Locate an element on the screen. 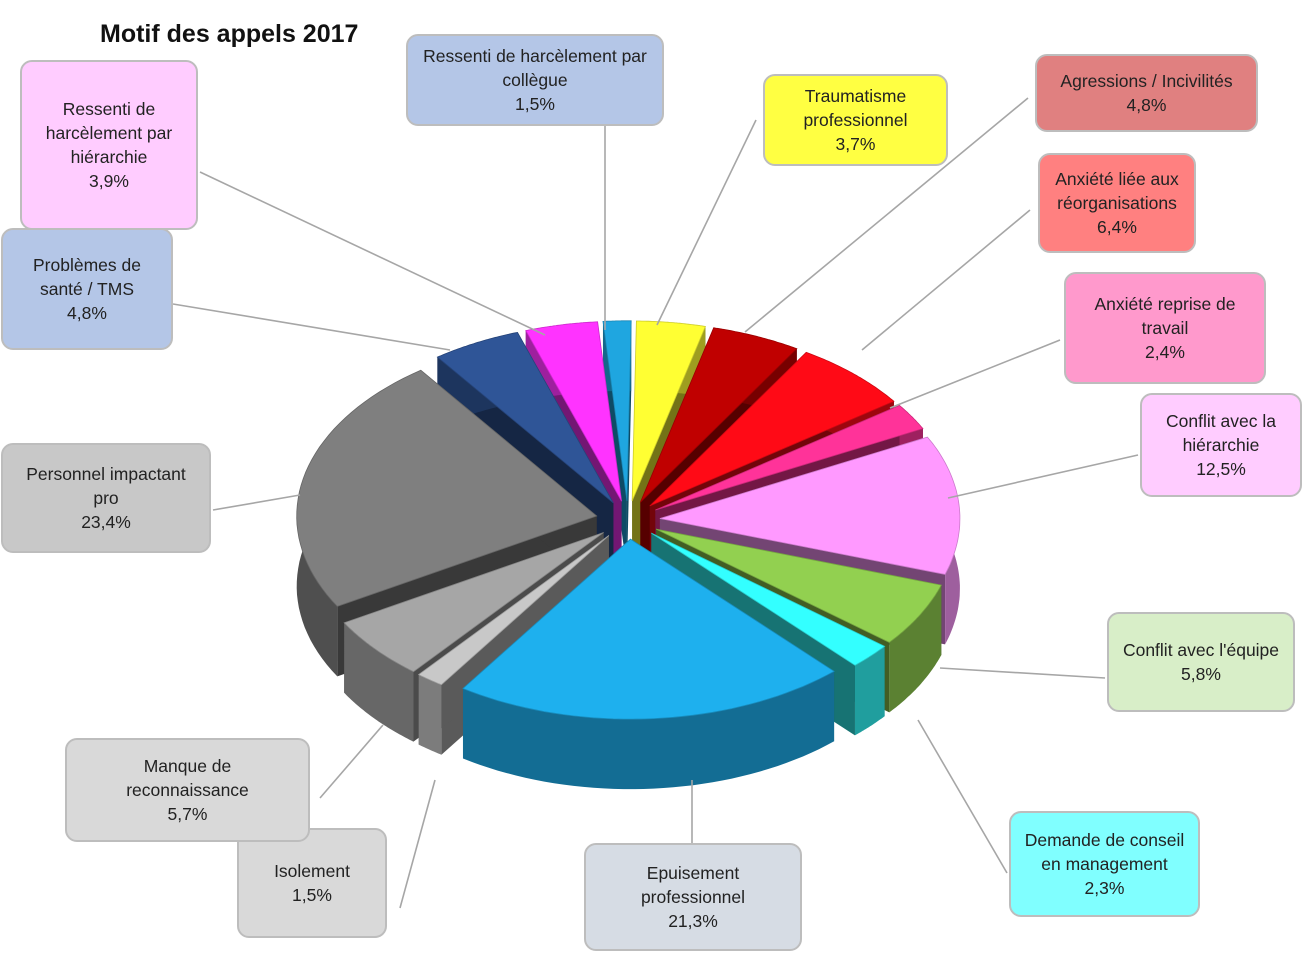 Image resolution: width=1304 pixels, height=970 pixels. leader-line-anxiete-reprise-de-travail is located at coordinates (975, 374).